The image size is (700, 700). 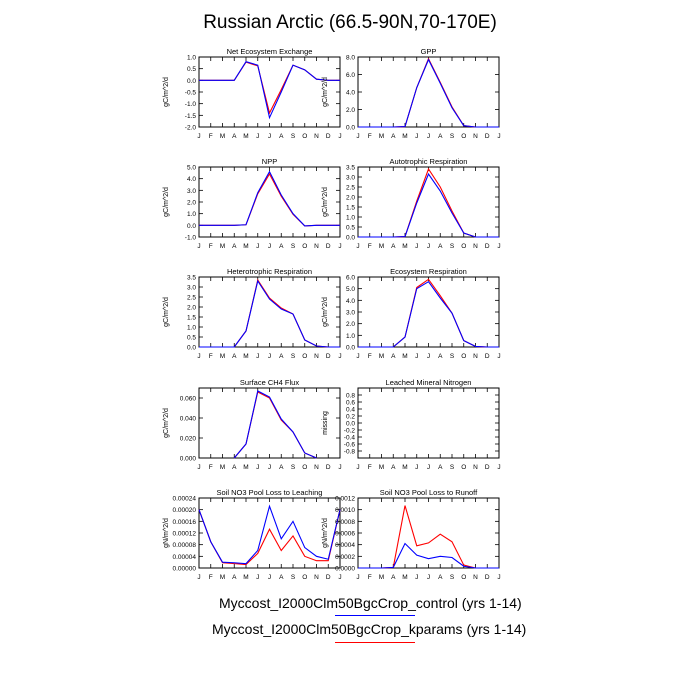 What do you see at coordinates (188, 419) in the screenshot?
I see `y-tick-label: 0.040` at bounding box center [188, 419].